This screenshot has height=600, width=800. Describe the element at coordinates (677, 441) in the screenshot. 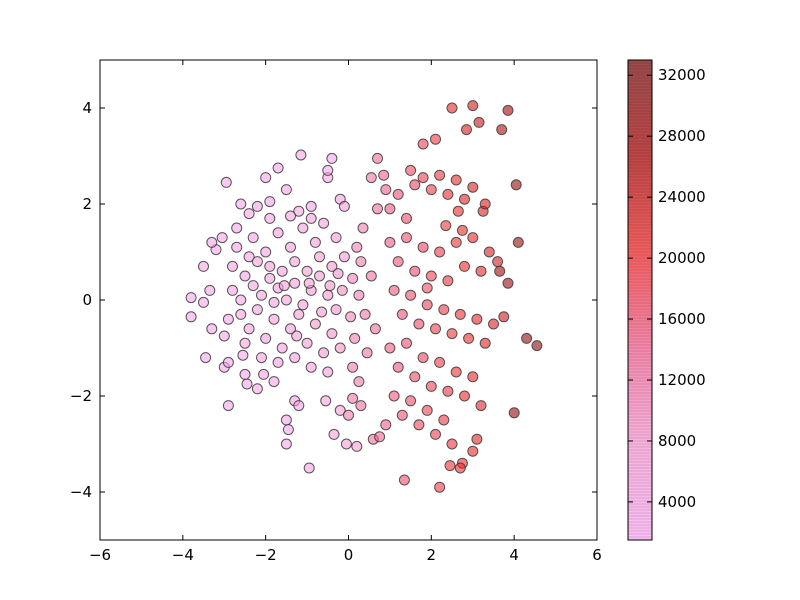

I see `colorbar-tick-label: 8000` at that location.